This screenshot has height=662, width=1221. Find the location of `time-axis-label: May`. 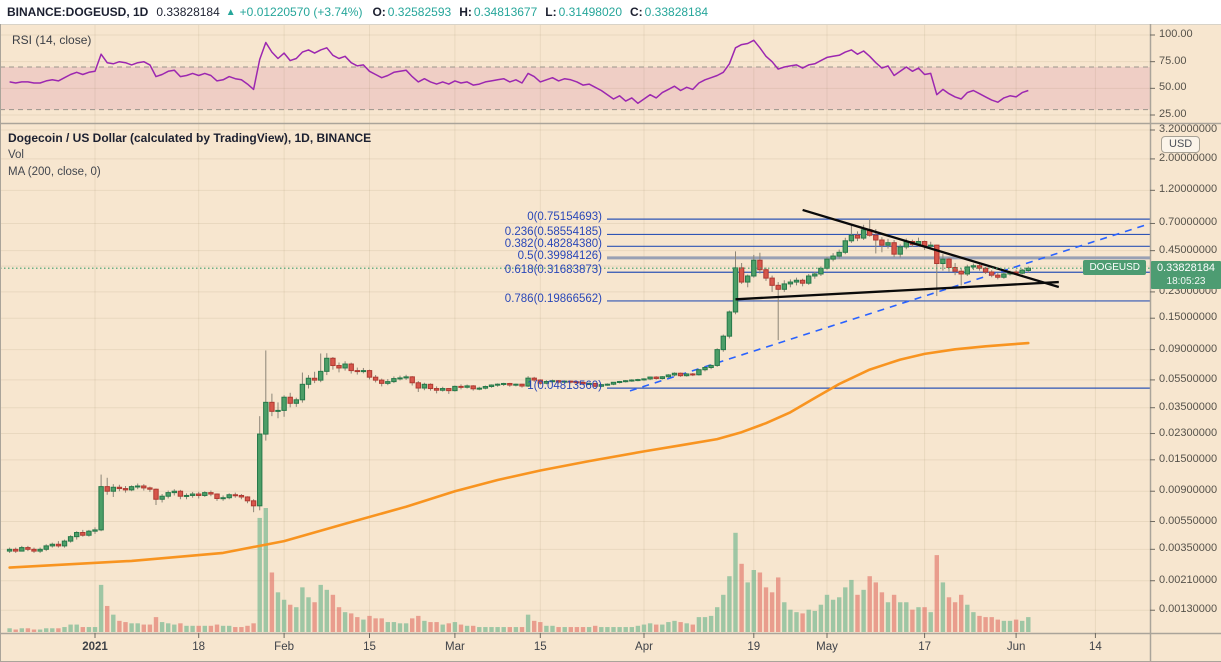

time-axis-label: May is located at coordinates (827, 647).